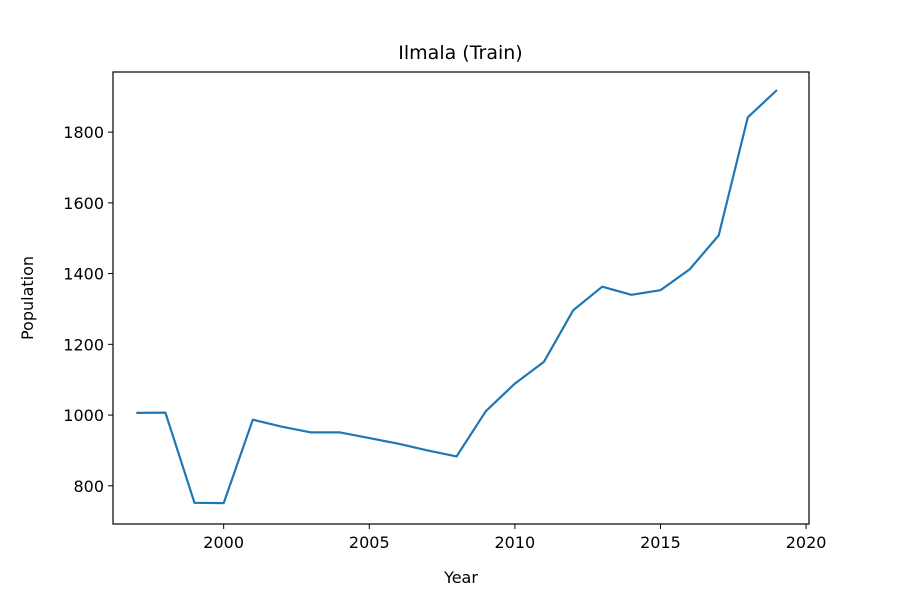 The width and height of the screenshot is (900, 600). Describe the element at coordinates (660, 542) in the screenshot. I see `x-tick-label: 2015` at that location.